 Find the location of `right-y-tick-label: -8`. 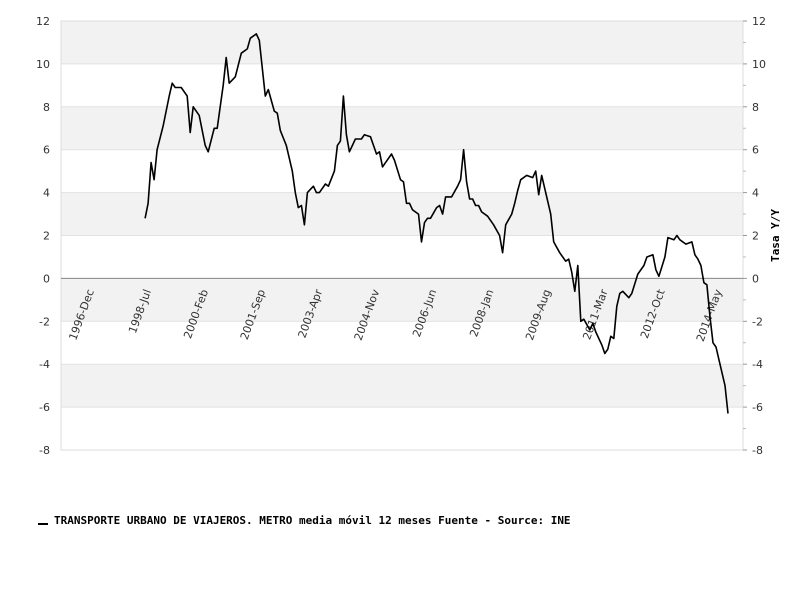

right-y-tick-label: -8 is located at coordinates (757, 450).